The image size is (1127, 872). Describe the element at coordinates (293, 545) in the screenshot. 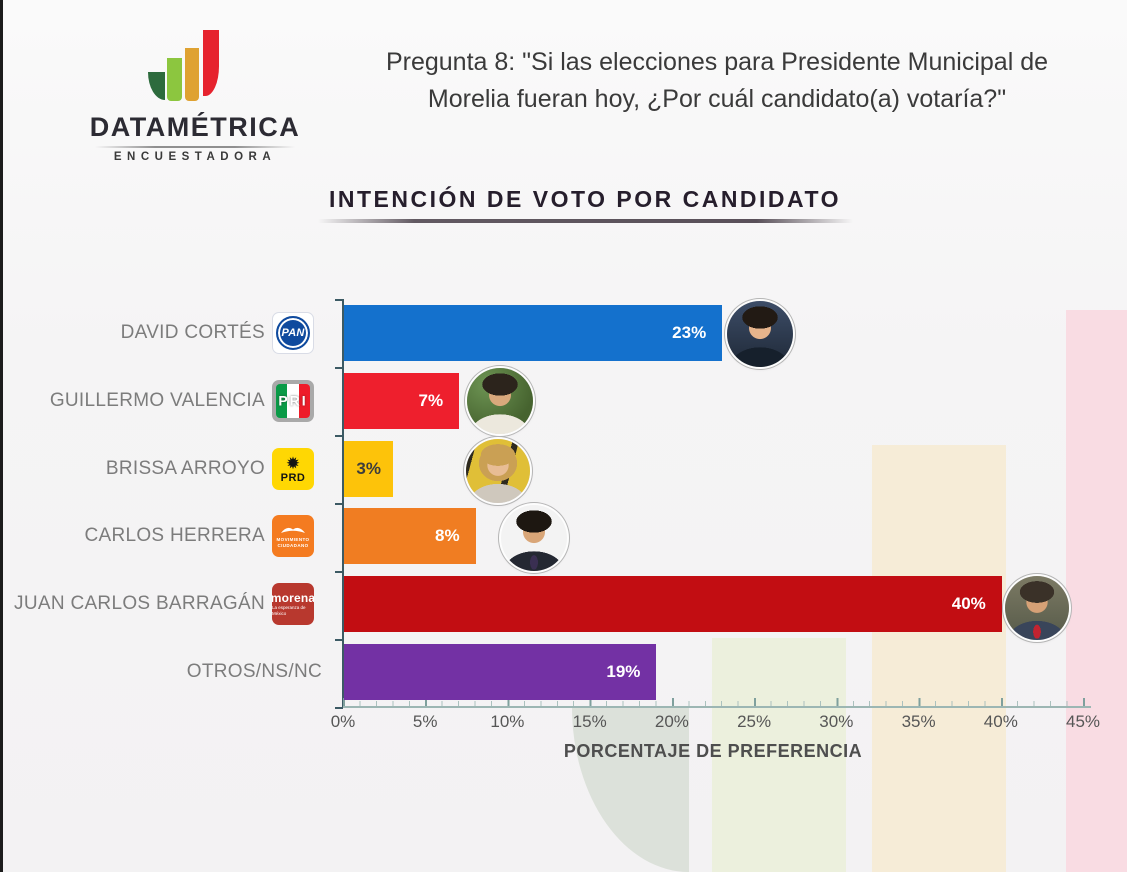

I see `mc-text-line2: CIUDADANO` at that location.